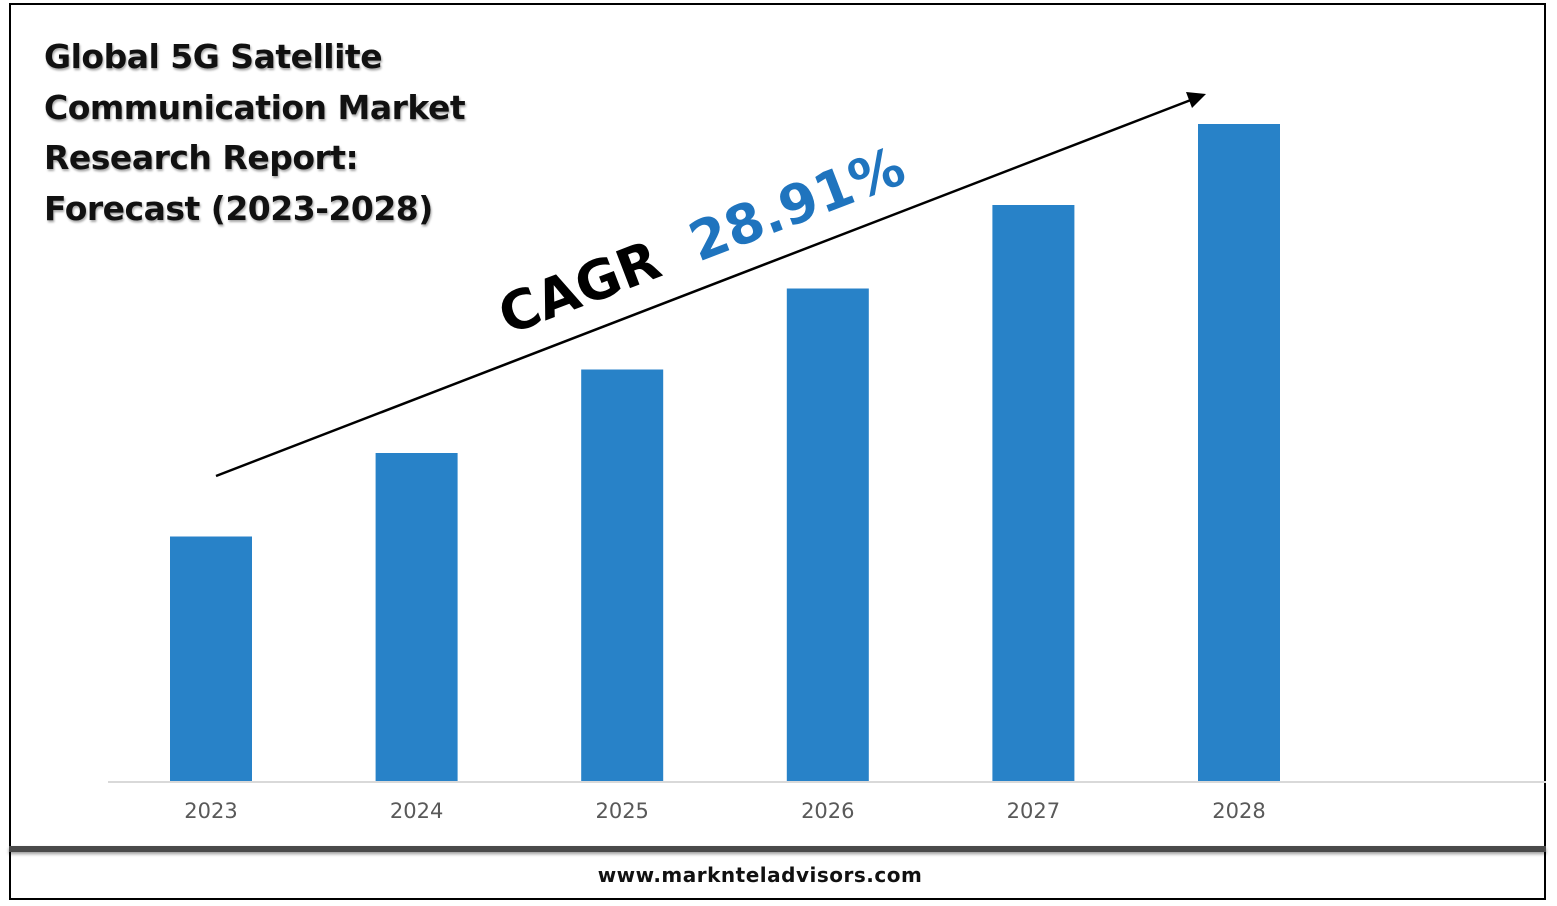 Image resolution: width=1557 pixels, height=906 pixels. I want to click on footer-url: www.marknteladvisors.com, so click(760, 875).